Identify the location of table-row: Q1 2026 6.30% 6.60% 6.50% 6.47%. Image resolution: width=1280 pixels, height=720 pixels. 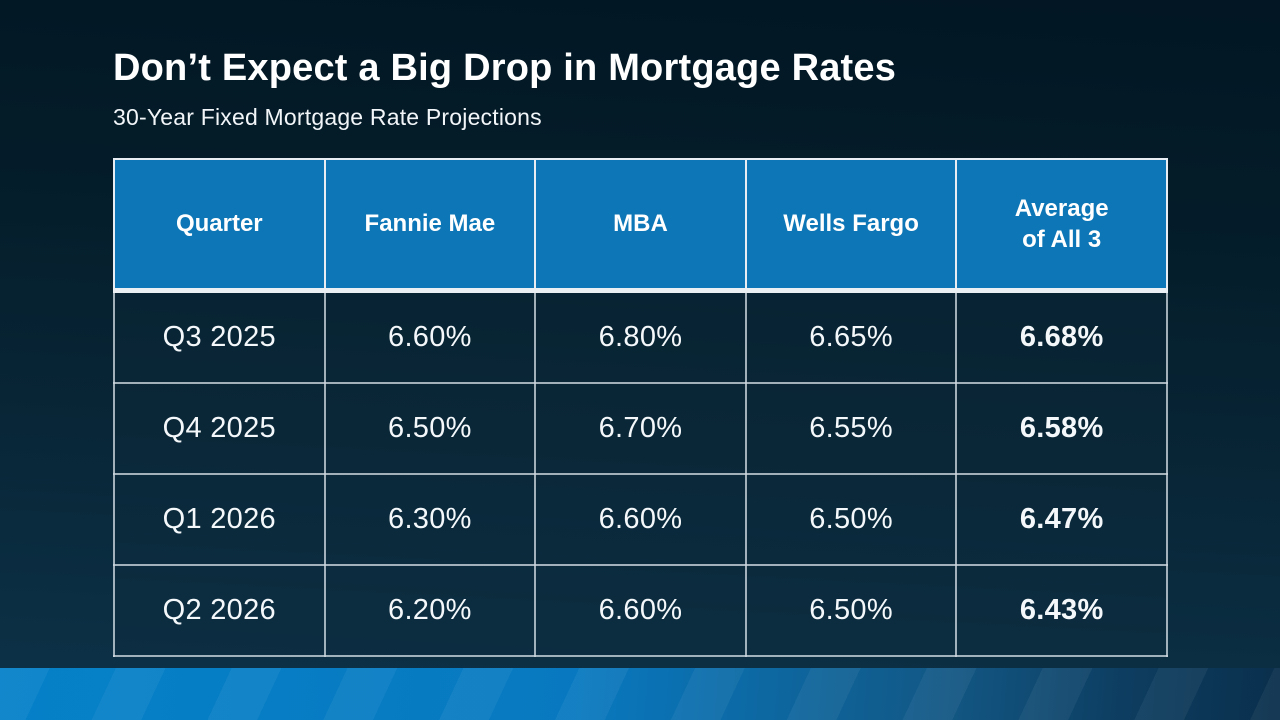
(640, 519).